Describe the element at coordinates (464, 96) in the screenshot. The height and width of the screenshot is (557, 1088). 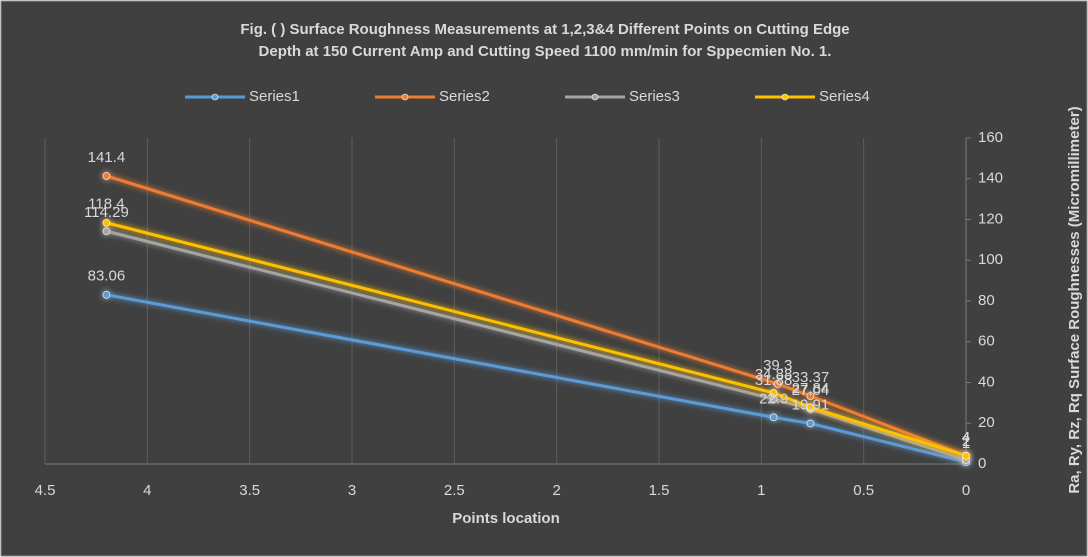
I see `legend-label: Series2` at that location.